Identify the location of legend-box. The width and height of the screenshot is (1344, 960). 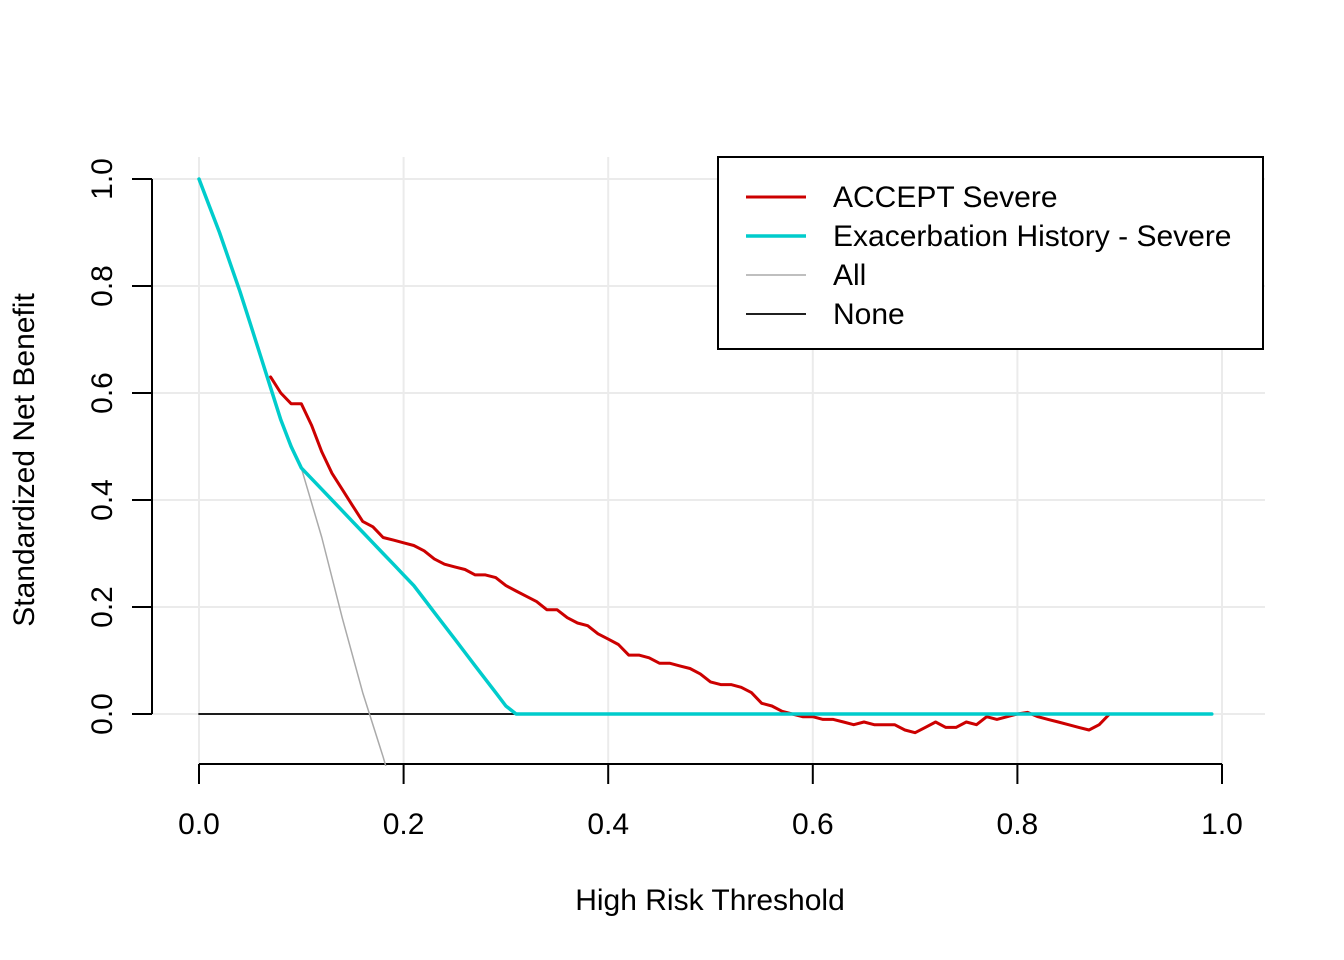
(990, 253).